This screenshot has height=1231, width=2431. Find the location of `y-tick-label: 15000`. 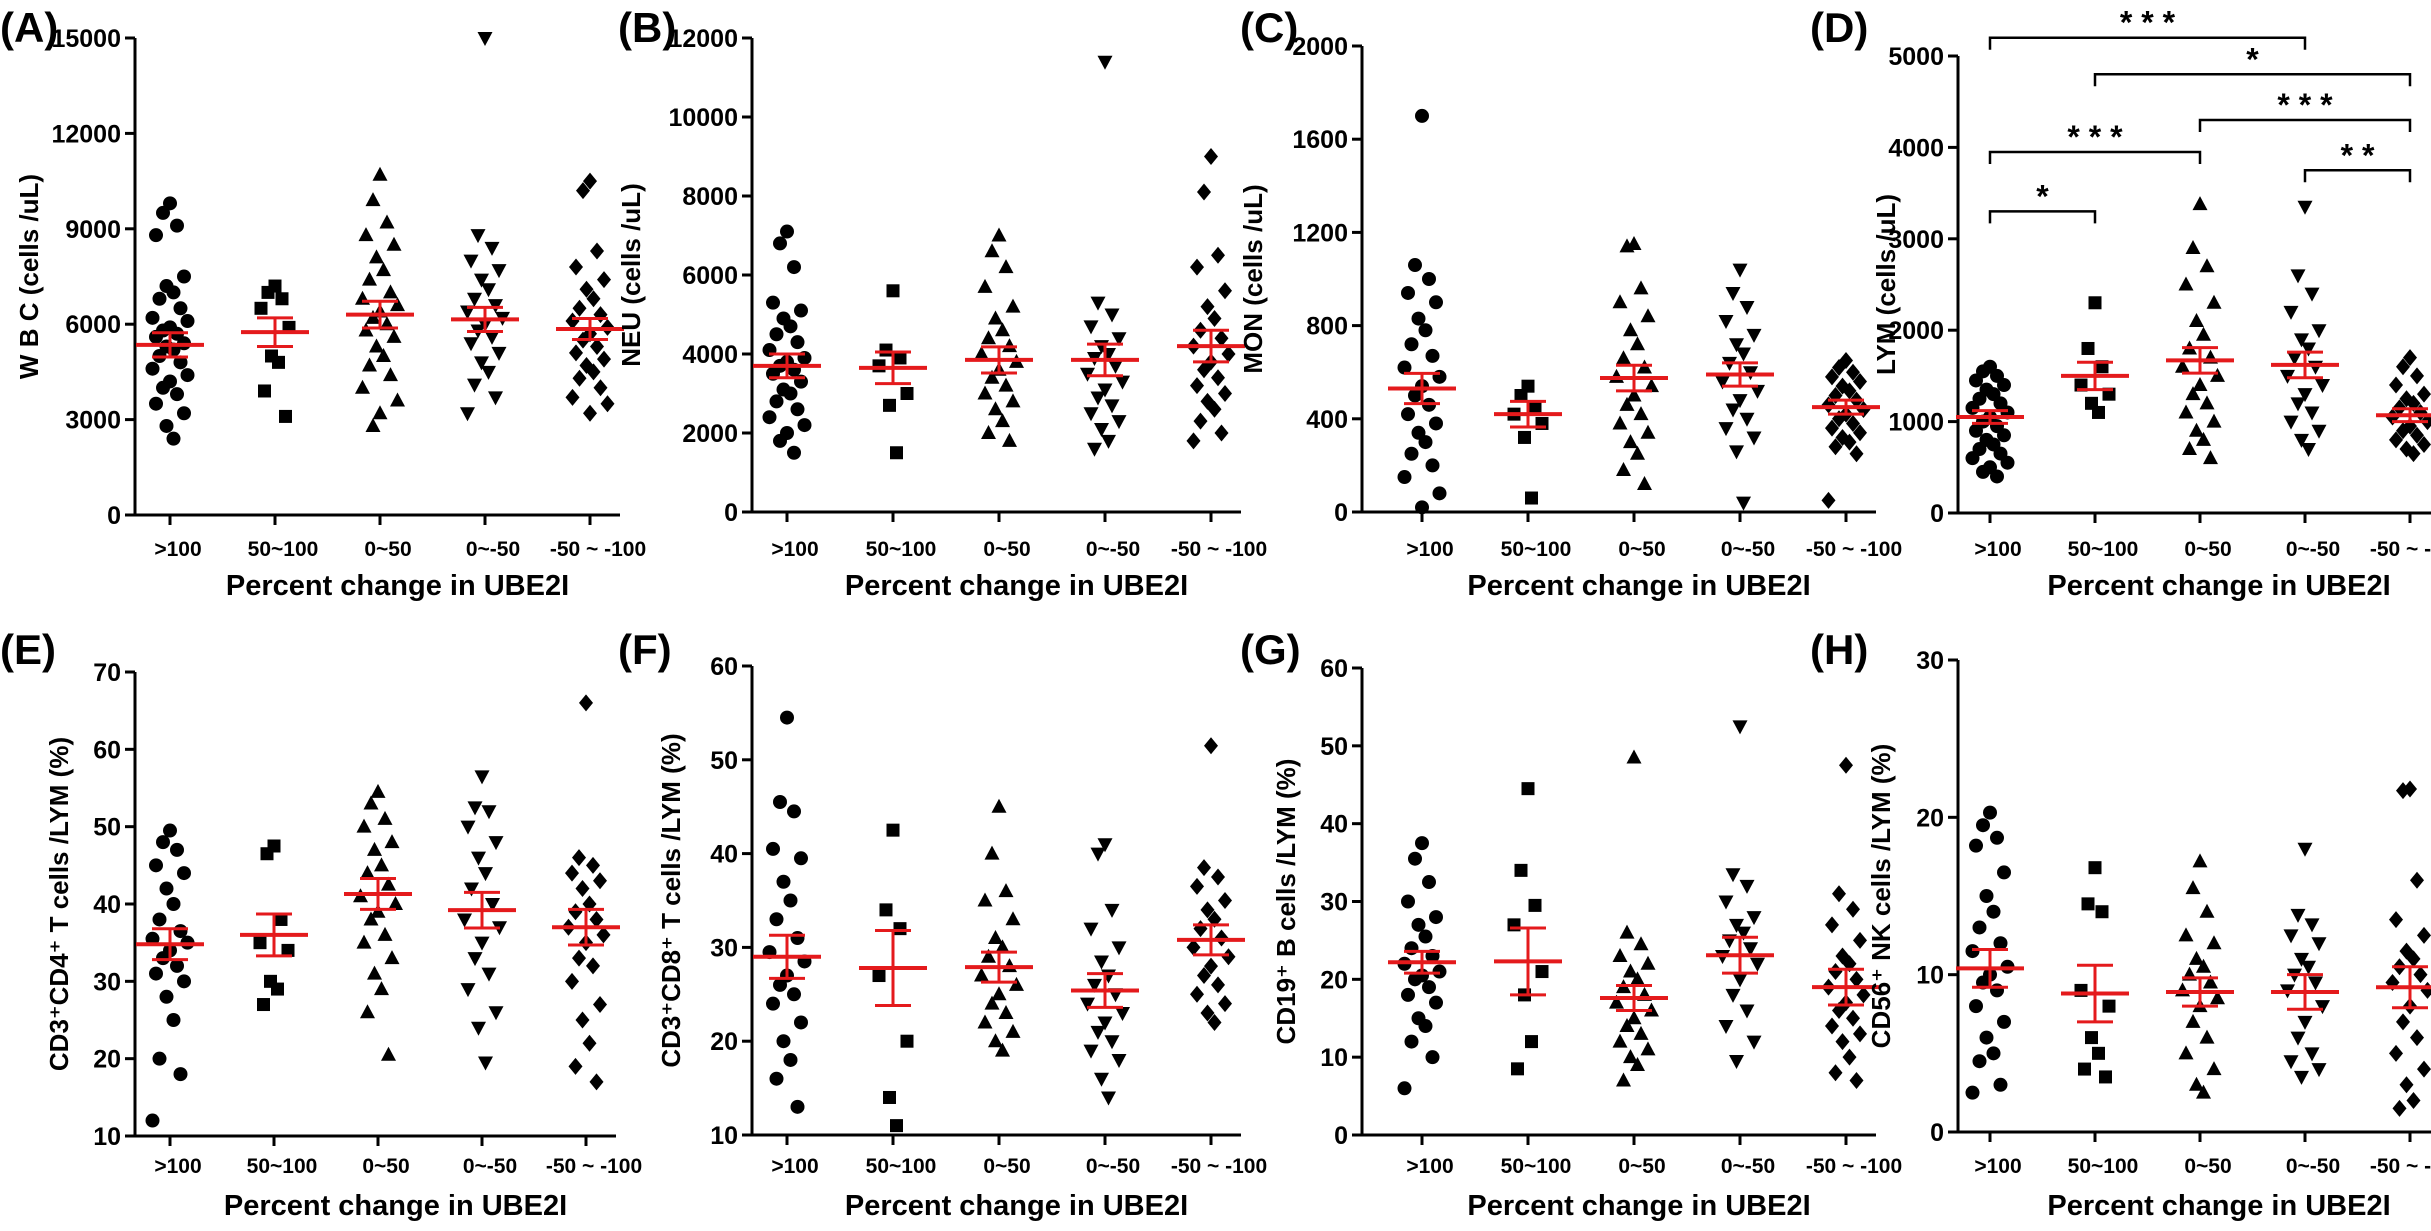

y-tick-label: 15000 is located at coordinates (86, 39).